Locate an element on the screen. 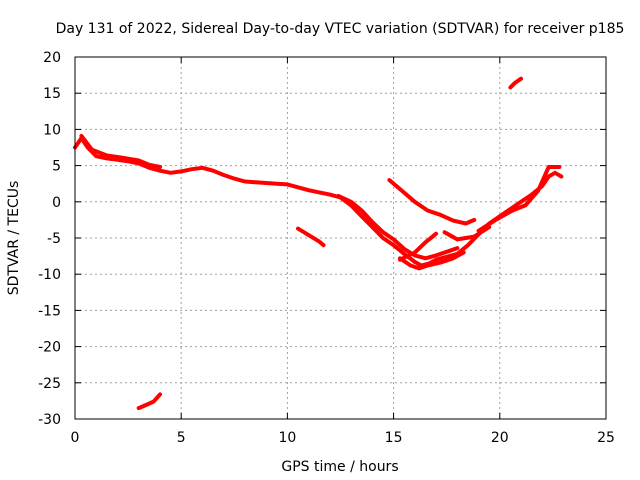 Image resolution: width=640 pixels, height=480 pixels. x-tick-label: 10 is located at coordinates (287, 438).